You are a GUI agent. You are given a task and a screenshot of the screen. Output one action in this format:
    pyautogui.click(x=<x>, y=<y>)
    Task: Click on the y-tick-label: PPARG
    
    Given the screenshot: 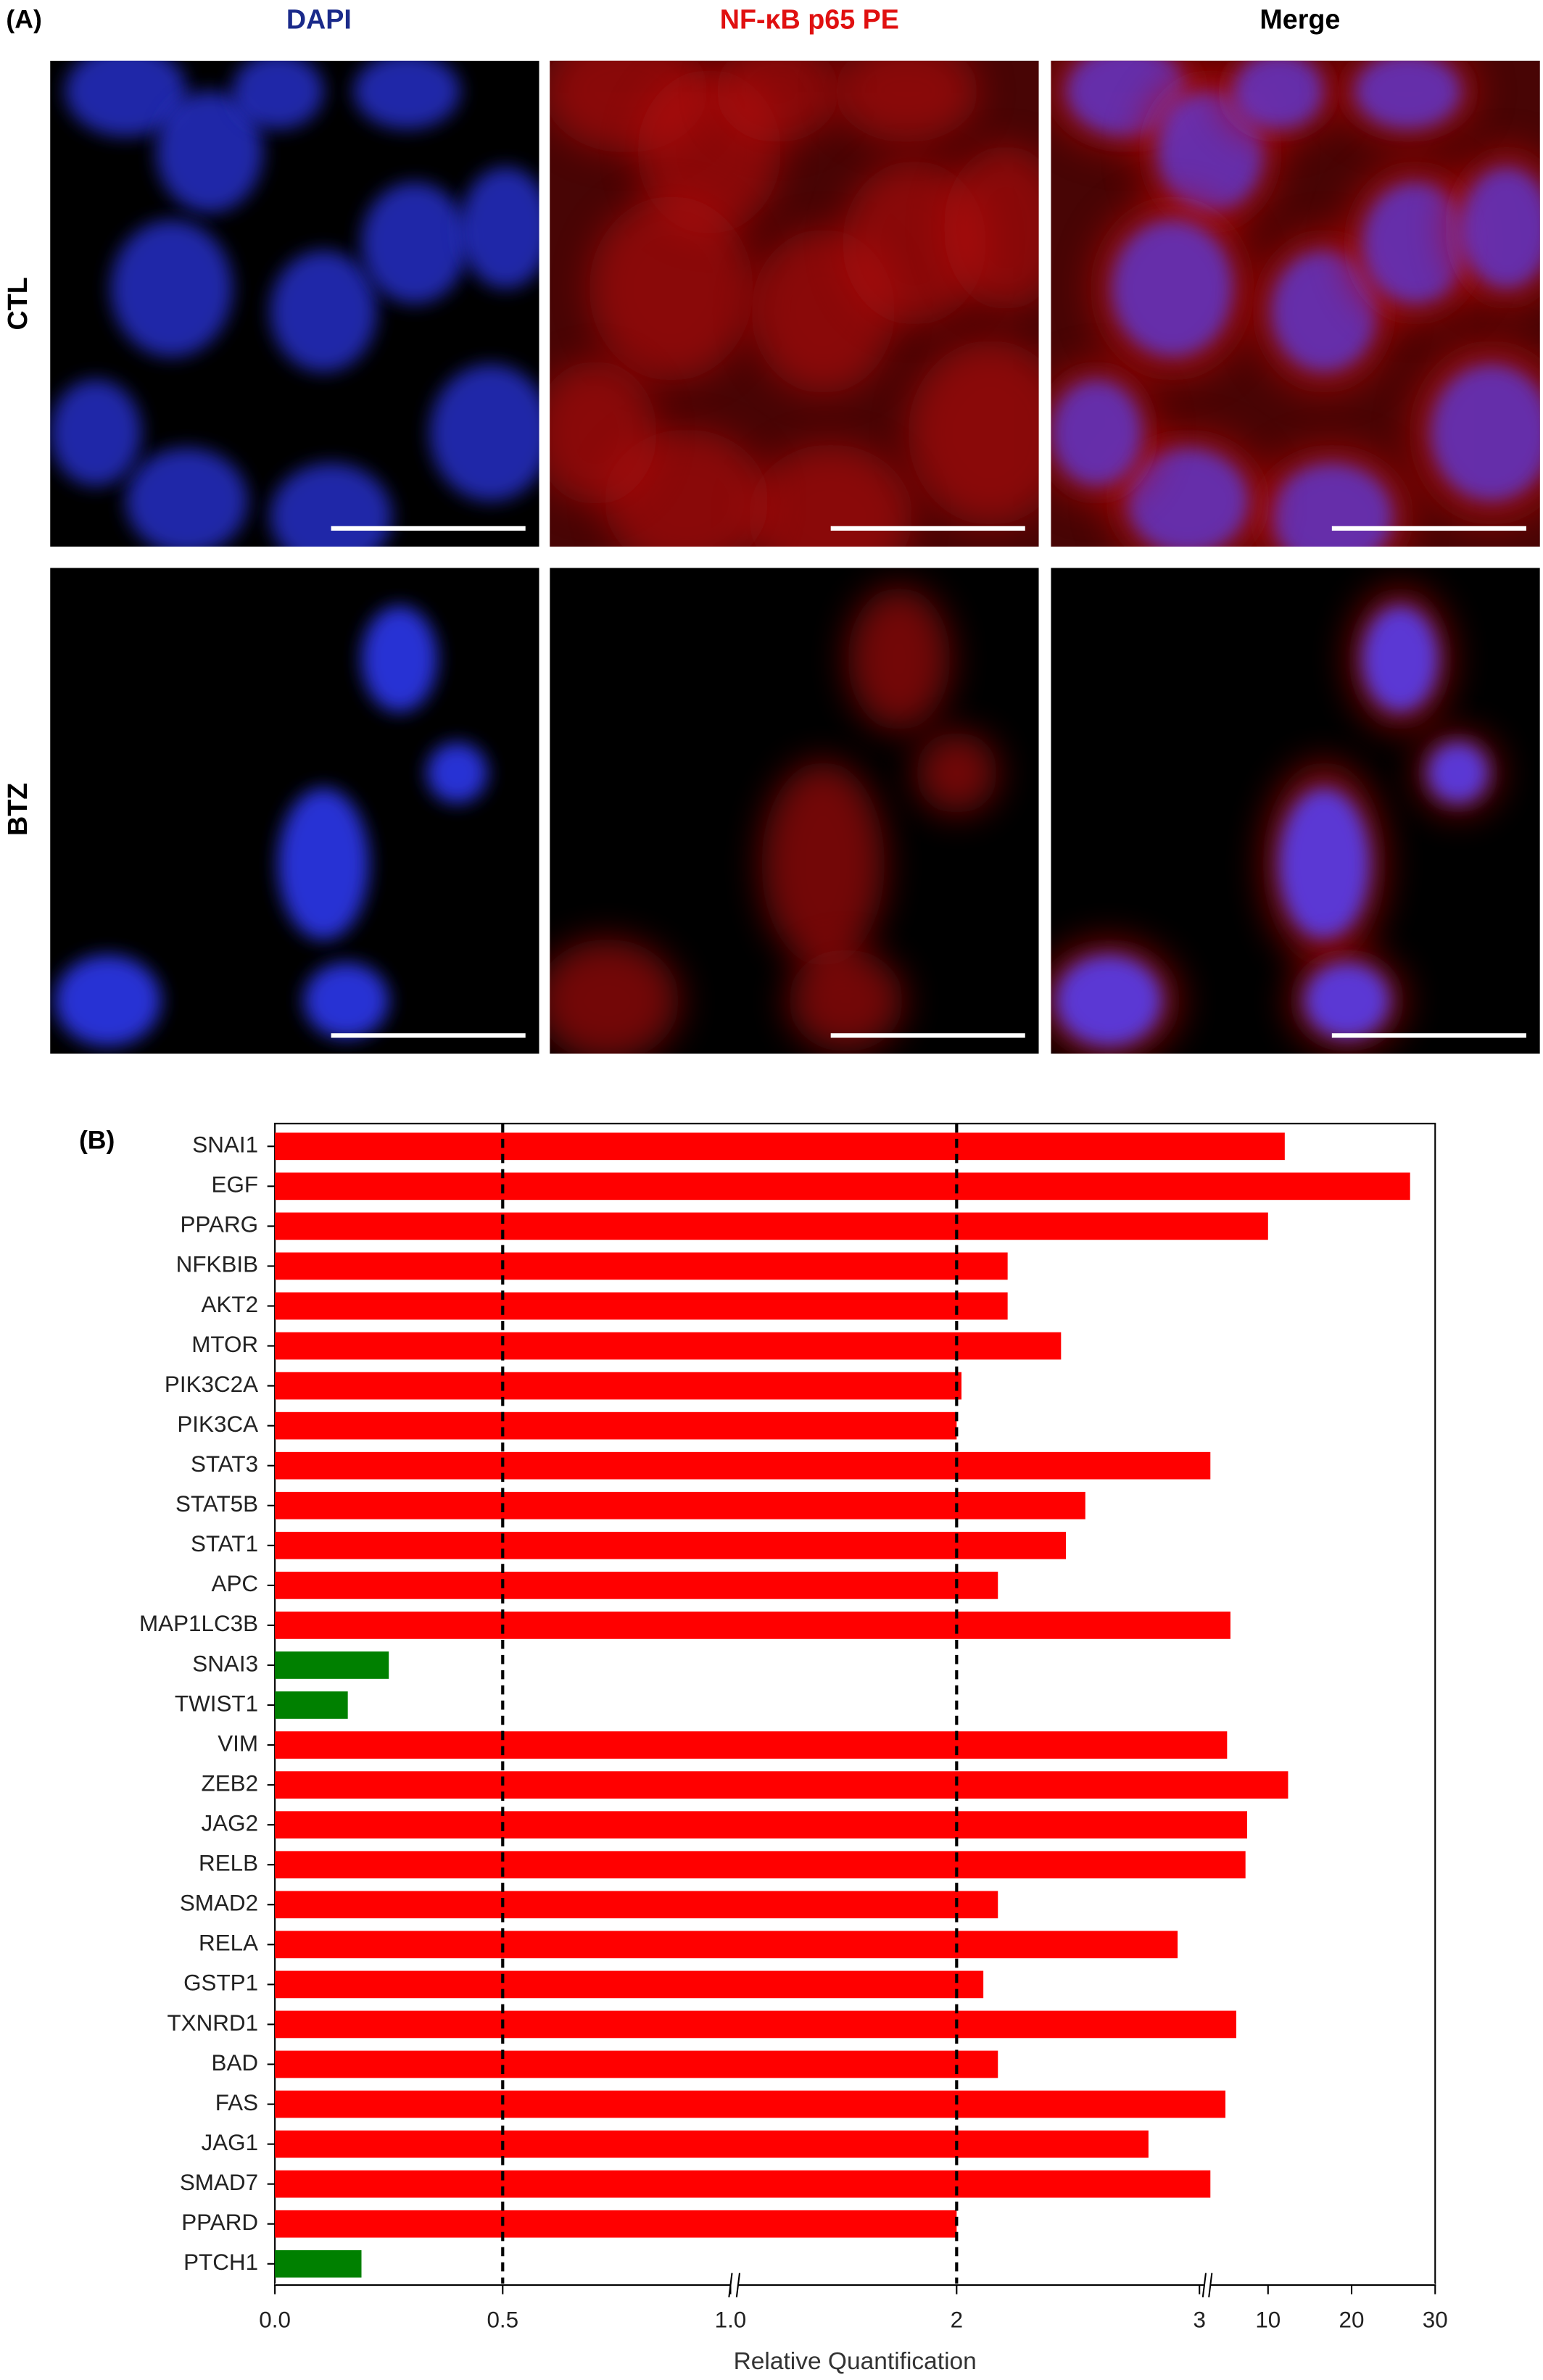 What is the action you would take?
    pyautogui.click(x=219, y=1224)
    